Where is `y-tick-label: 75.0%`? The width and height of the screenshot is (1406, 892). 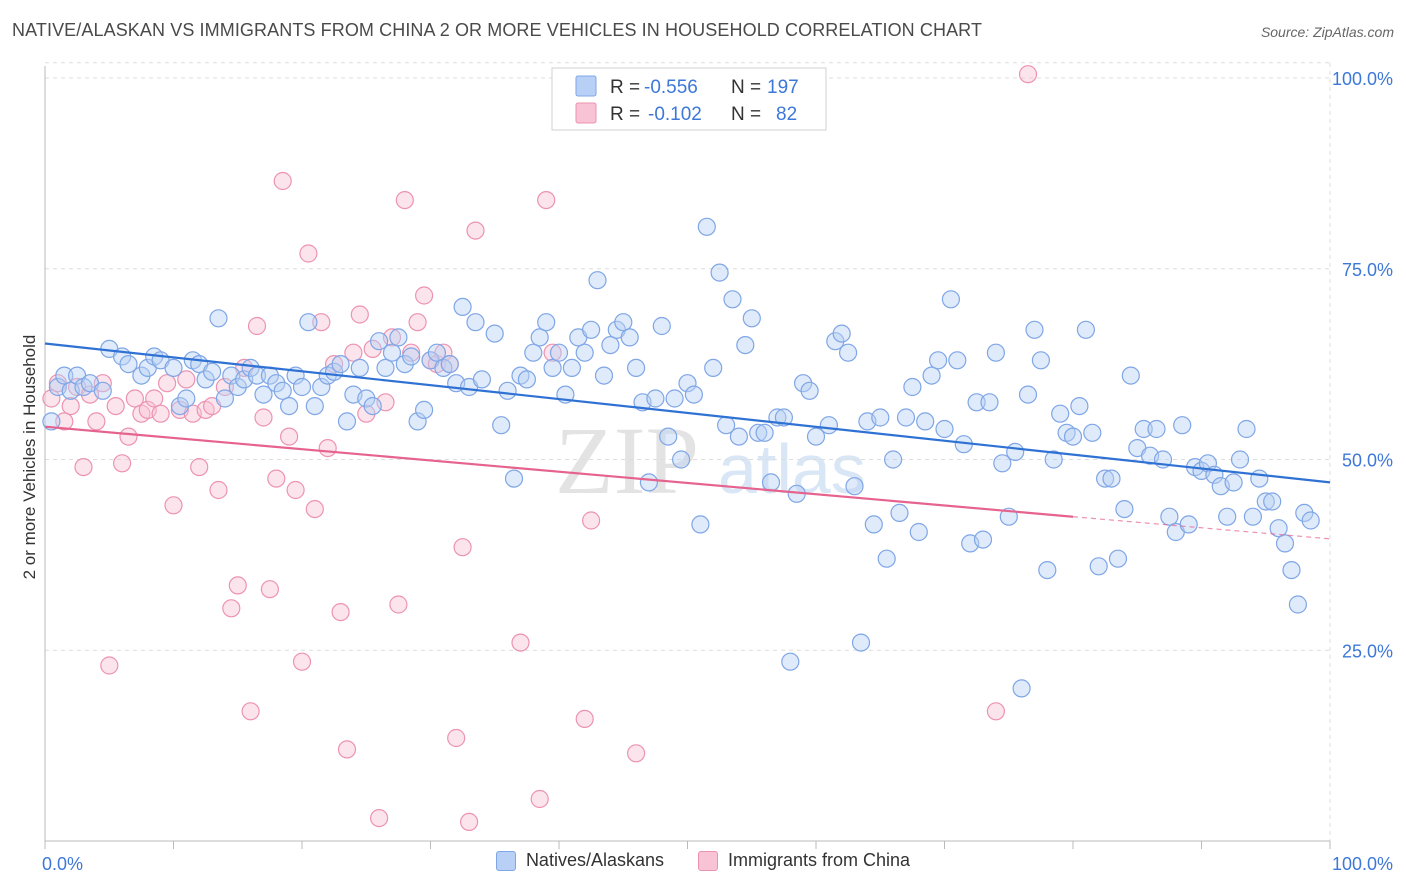
y-tick-label: 75.0% is located at coordinates (1367, 270).